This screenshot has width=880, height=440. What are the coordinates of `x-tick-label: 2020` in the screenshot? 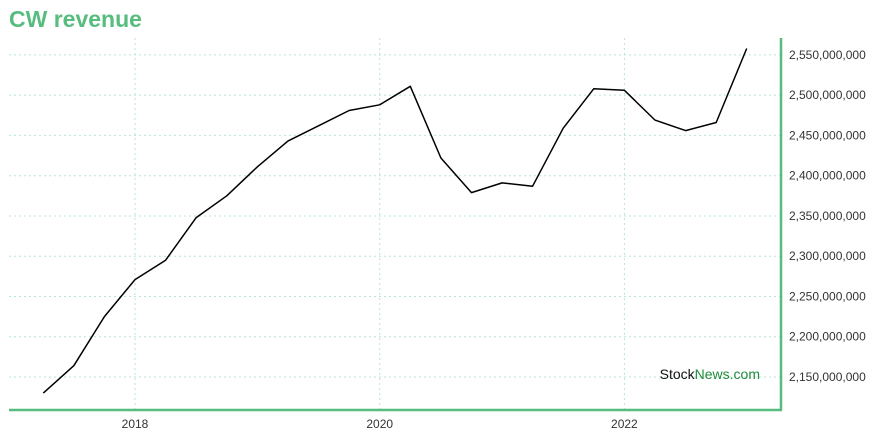 It's located at (379, 424).